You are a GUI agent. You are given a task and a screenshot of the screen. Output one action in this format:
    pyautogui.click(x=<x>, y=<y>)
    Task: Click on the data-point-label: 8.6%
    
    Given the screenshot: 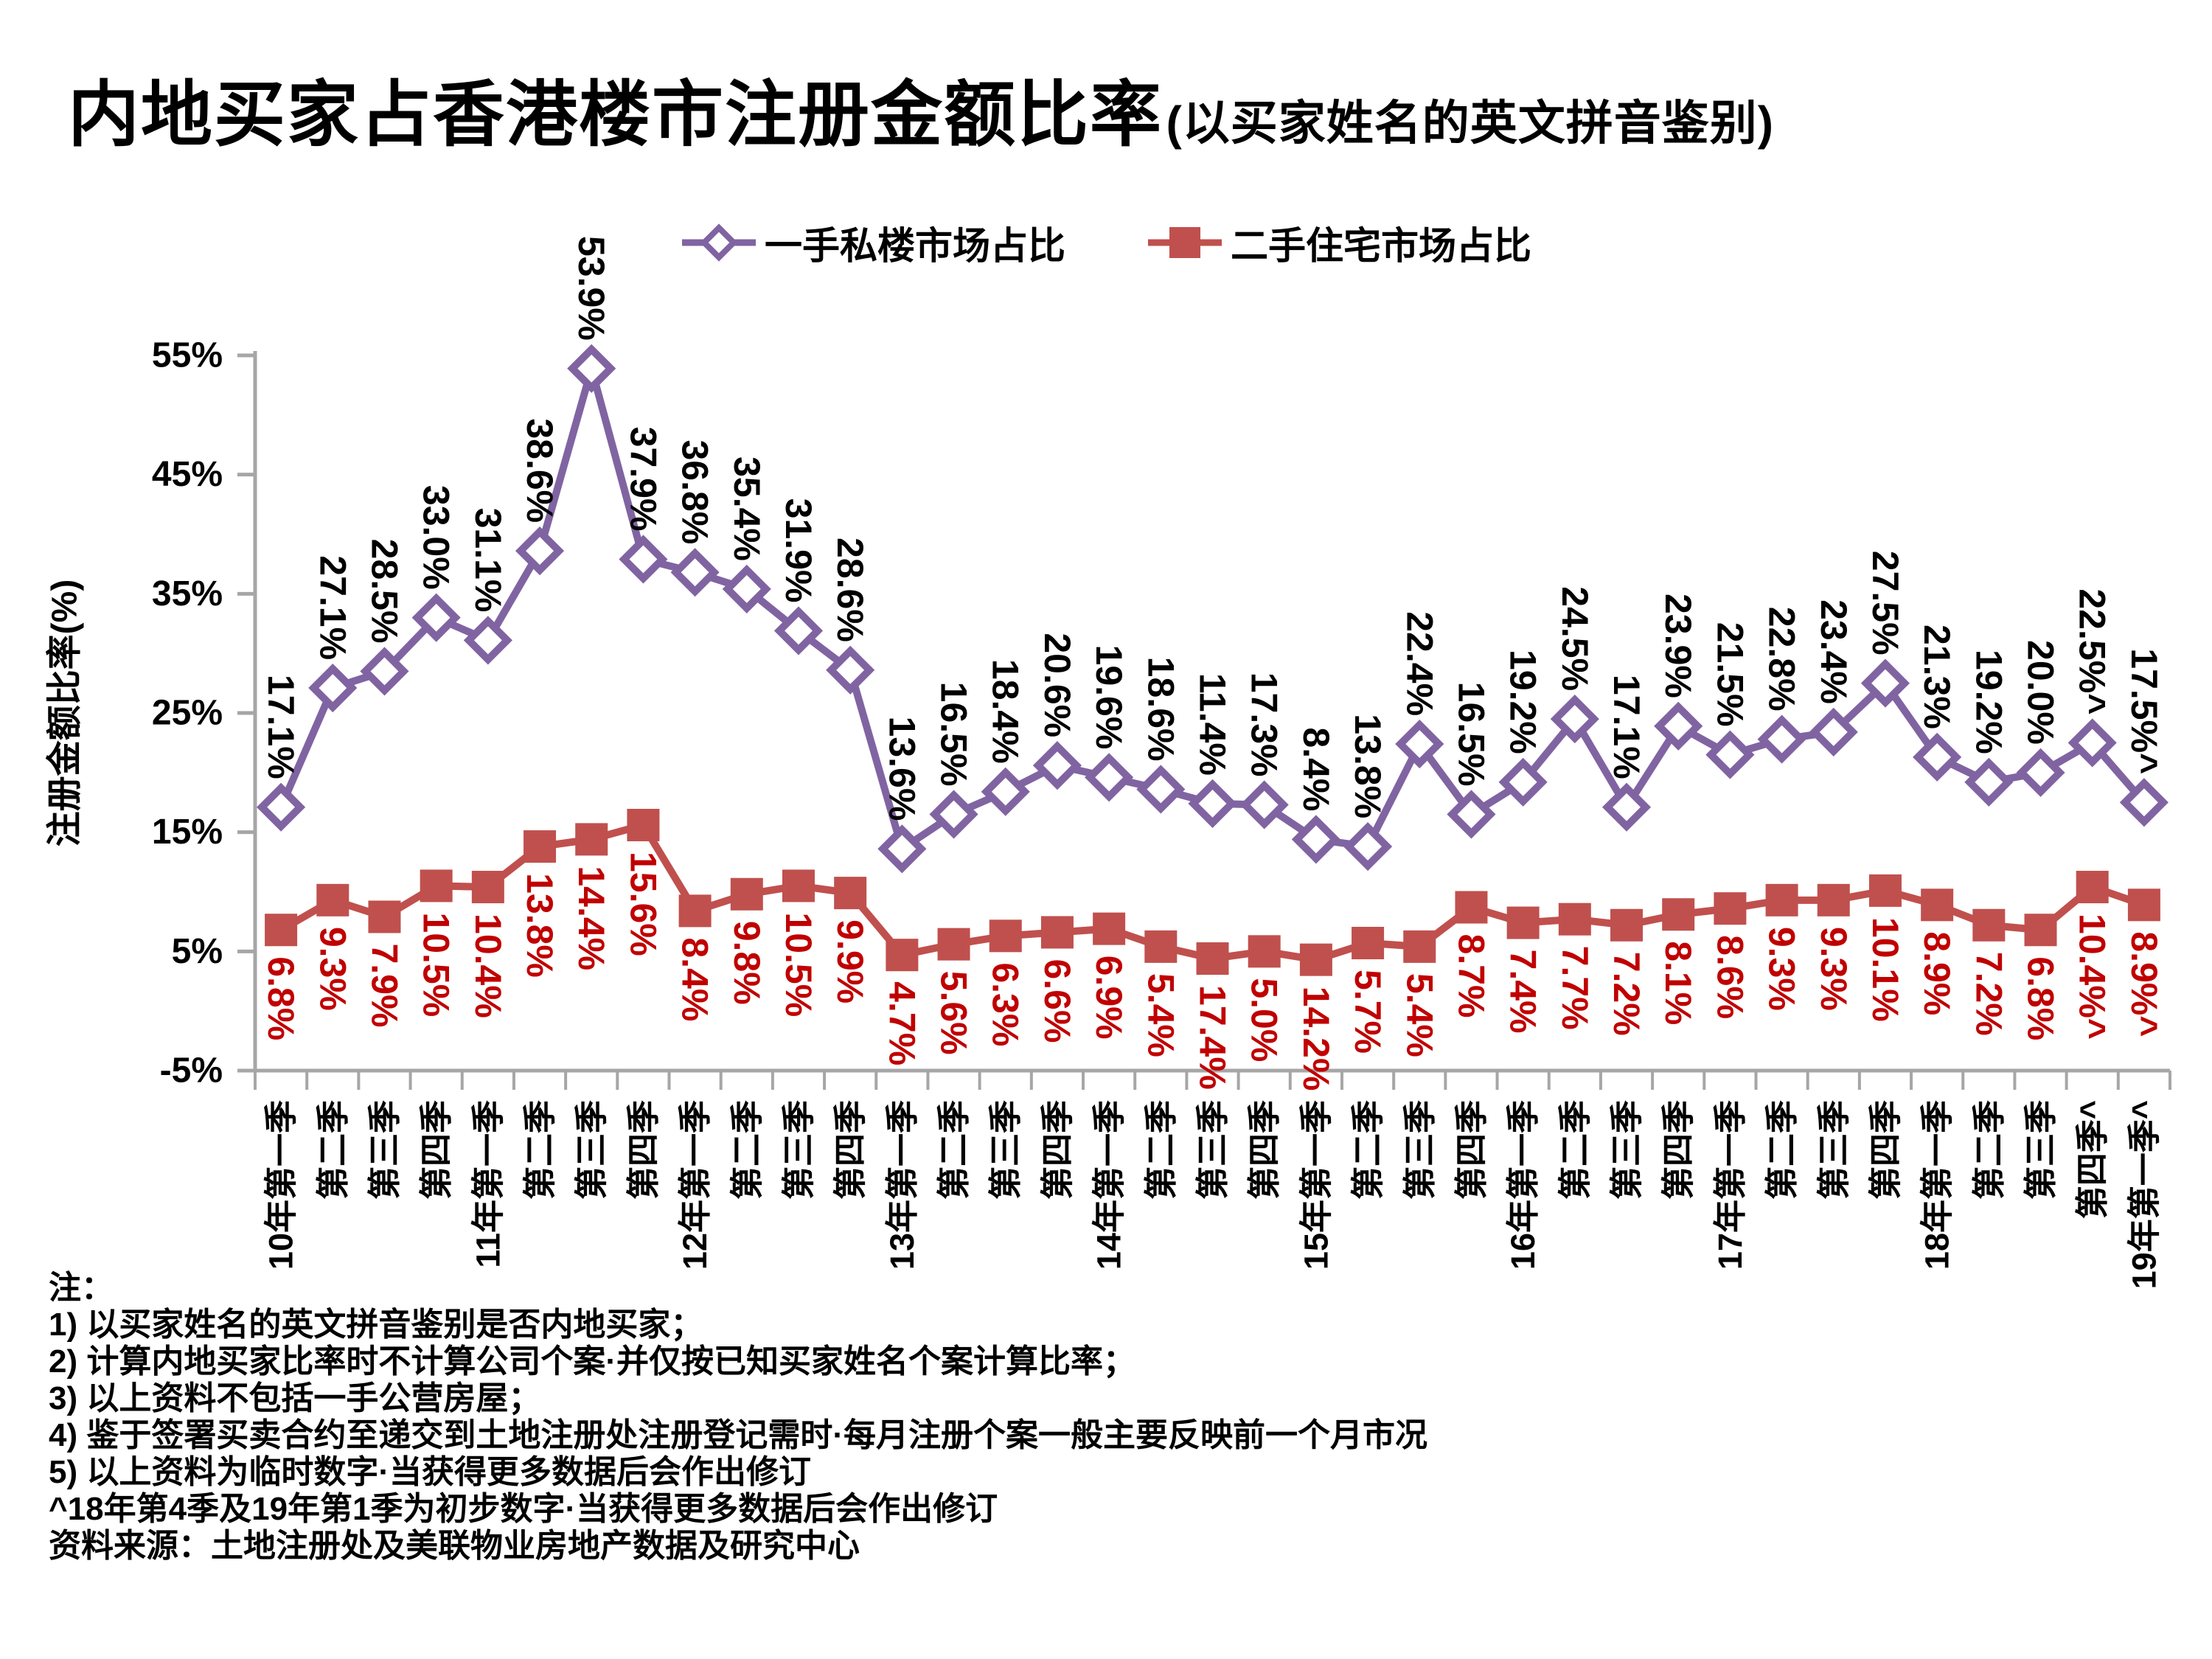 What is the action you would take?
    pyautogui.click(x=1729, y=977)
    